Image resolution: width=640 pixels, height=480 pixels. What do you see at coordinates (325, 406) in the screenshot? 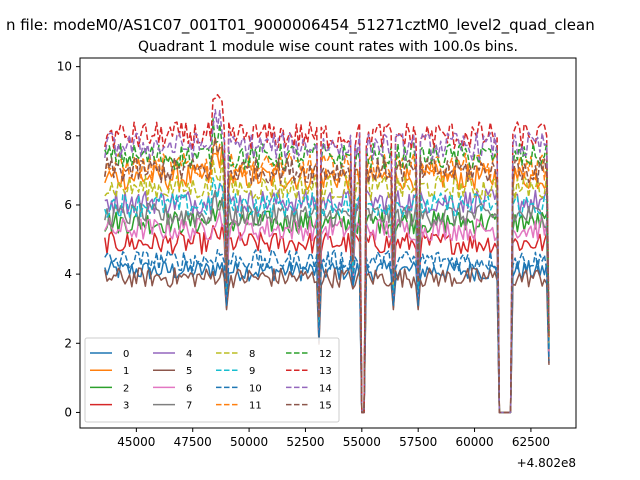
I see `legend-label-15: 15` at bounding box center [325, 406].